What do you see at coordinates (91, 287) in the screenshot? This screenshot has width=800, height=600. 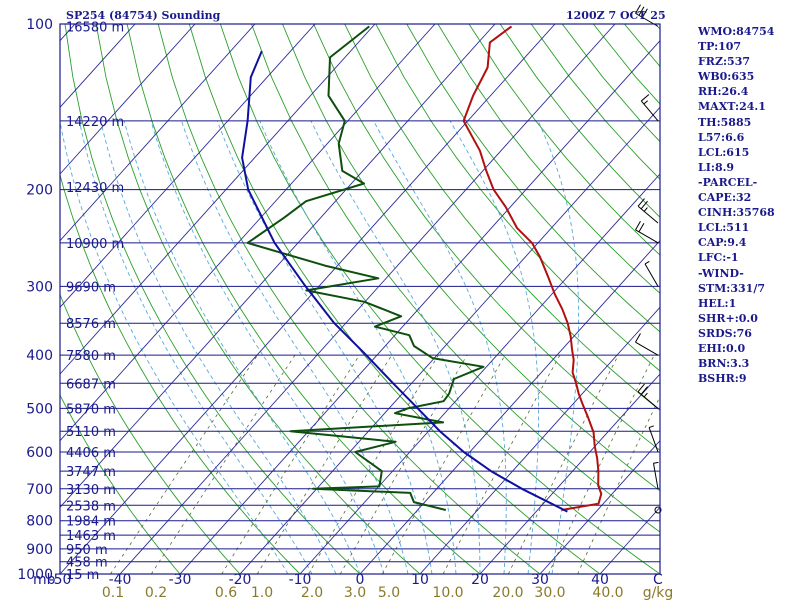 I see `height-label: 9690 m` at bounding box center [91, 287].